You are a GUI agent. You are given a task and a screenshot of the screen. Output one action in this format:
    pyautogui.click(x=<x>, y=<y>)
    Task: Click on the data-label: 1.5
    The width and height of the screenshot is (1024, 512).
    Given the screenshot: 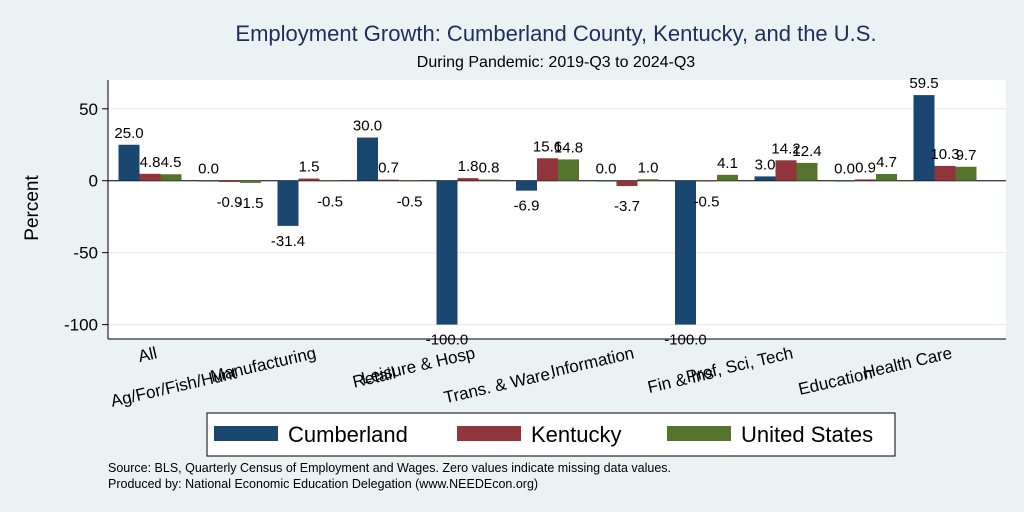 What is the action you would take?
    pyautogui.click(x=309, y=167)
    